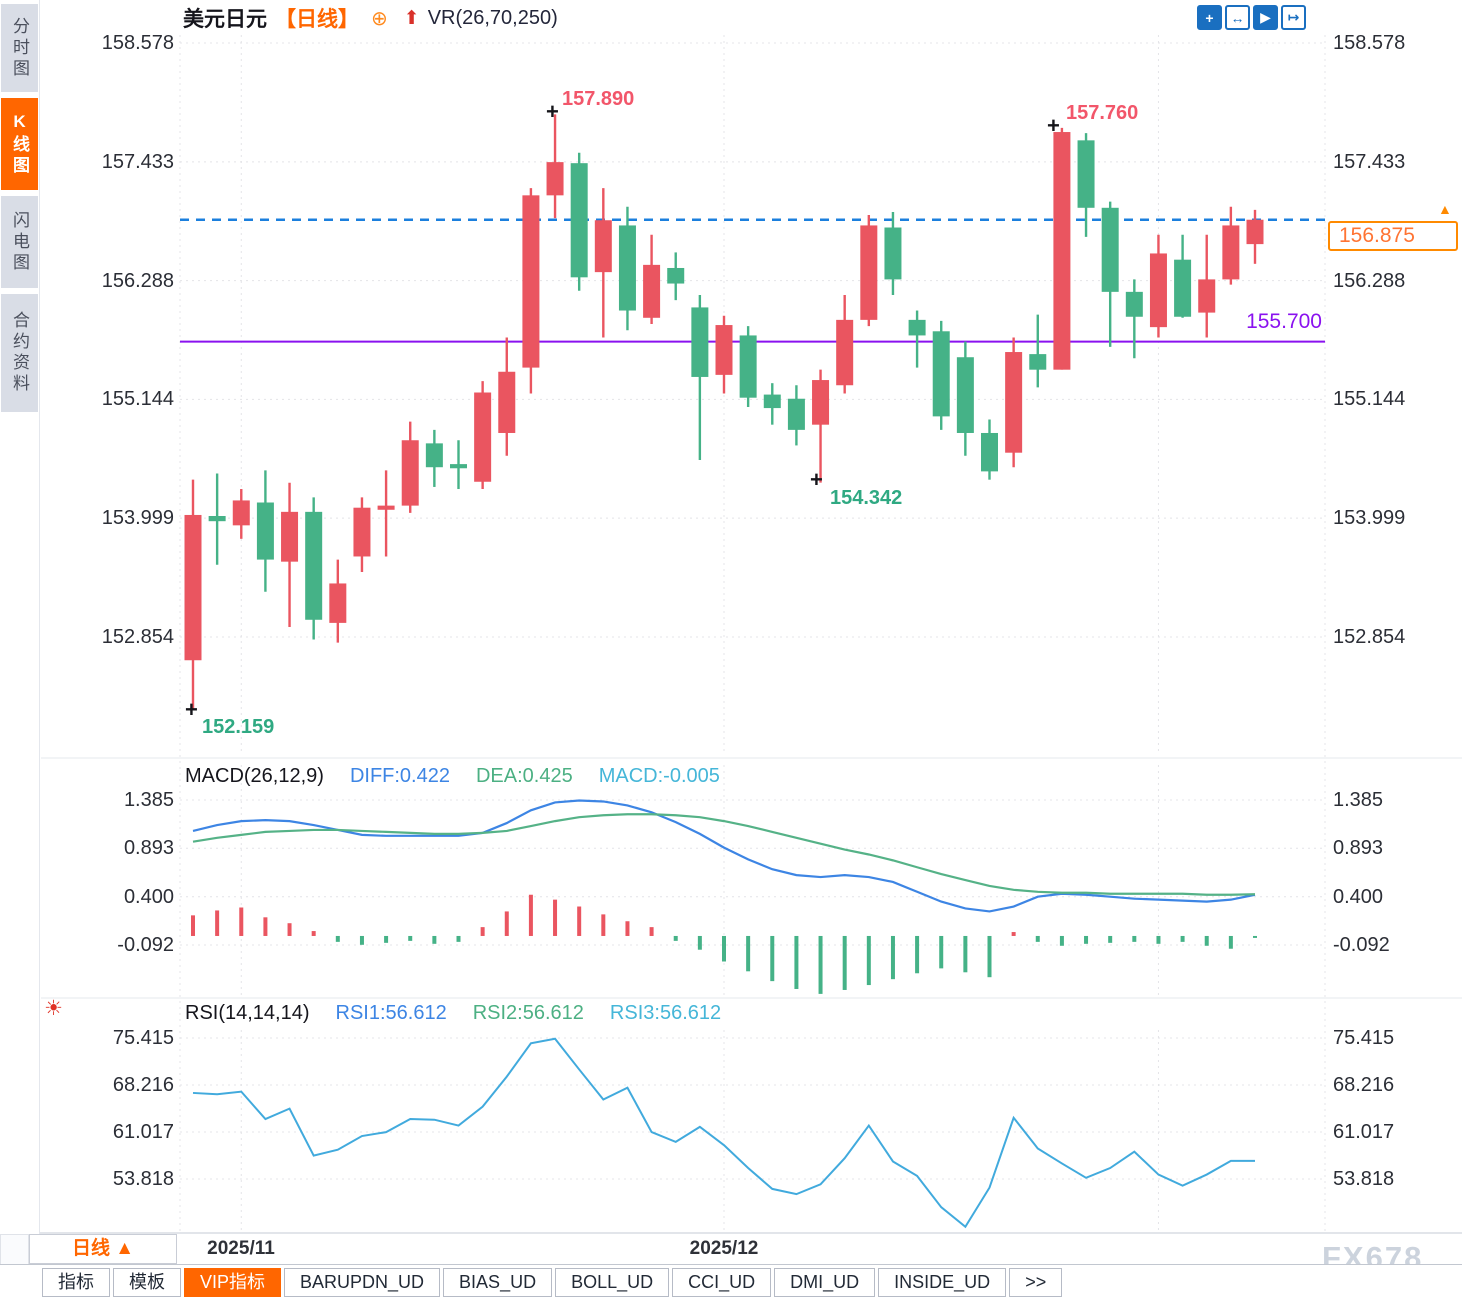  I want to click on annotation-high-157890: 157.890, so click(598, 99).